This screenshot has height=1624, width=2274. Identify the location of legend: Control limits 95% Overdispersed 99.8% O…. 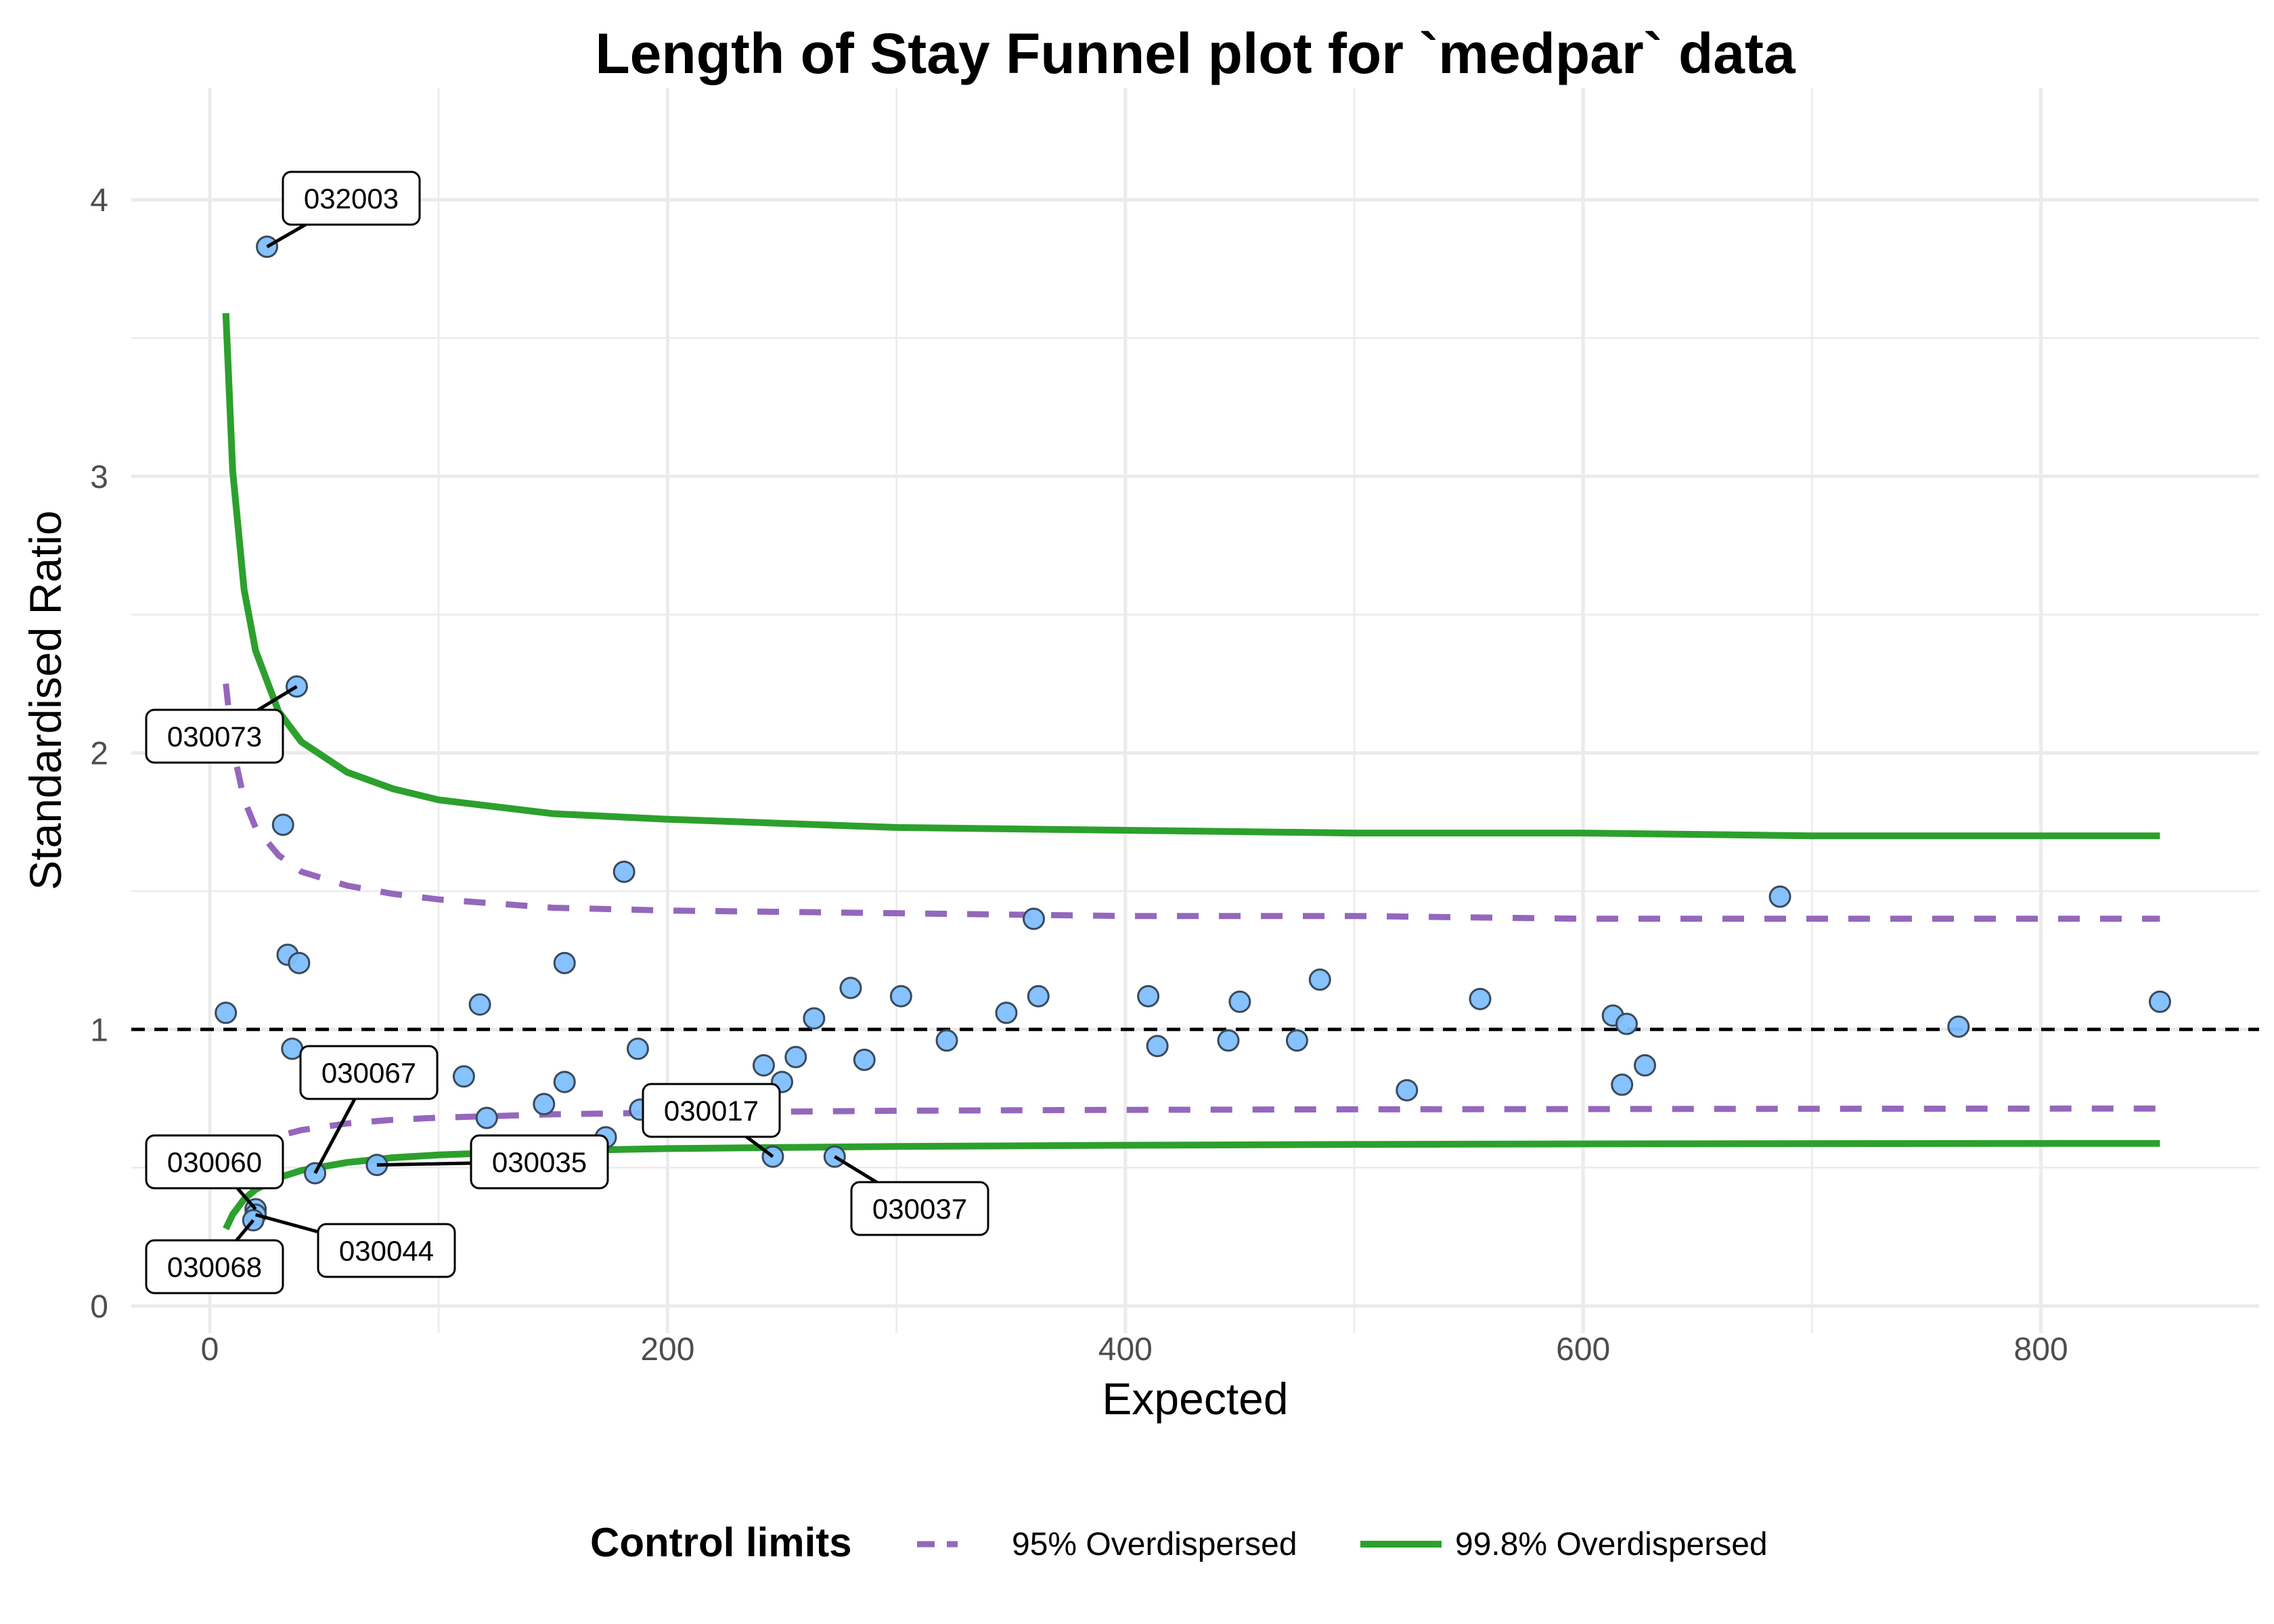
(1179, 1542).